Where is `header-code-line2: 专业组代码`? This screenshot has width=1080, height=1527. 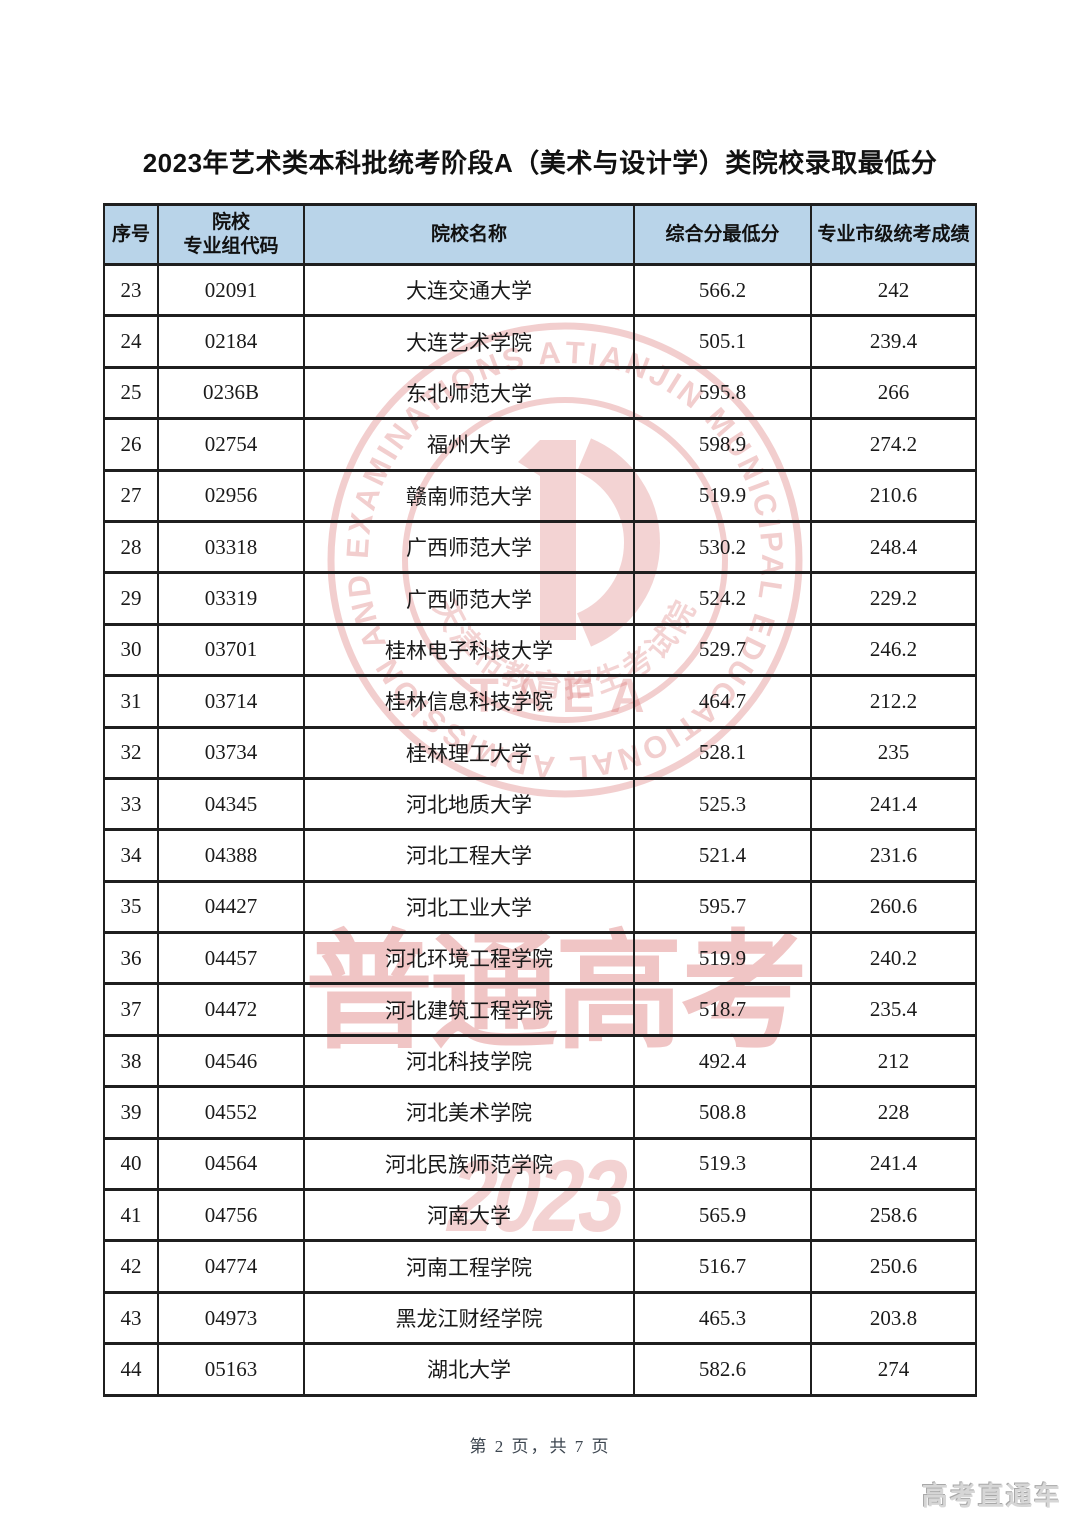
header-code-line2: 专业组代码 is located at coordinates (231, 246).